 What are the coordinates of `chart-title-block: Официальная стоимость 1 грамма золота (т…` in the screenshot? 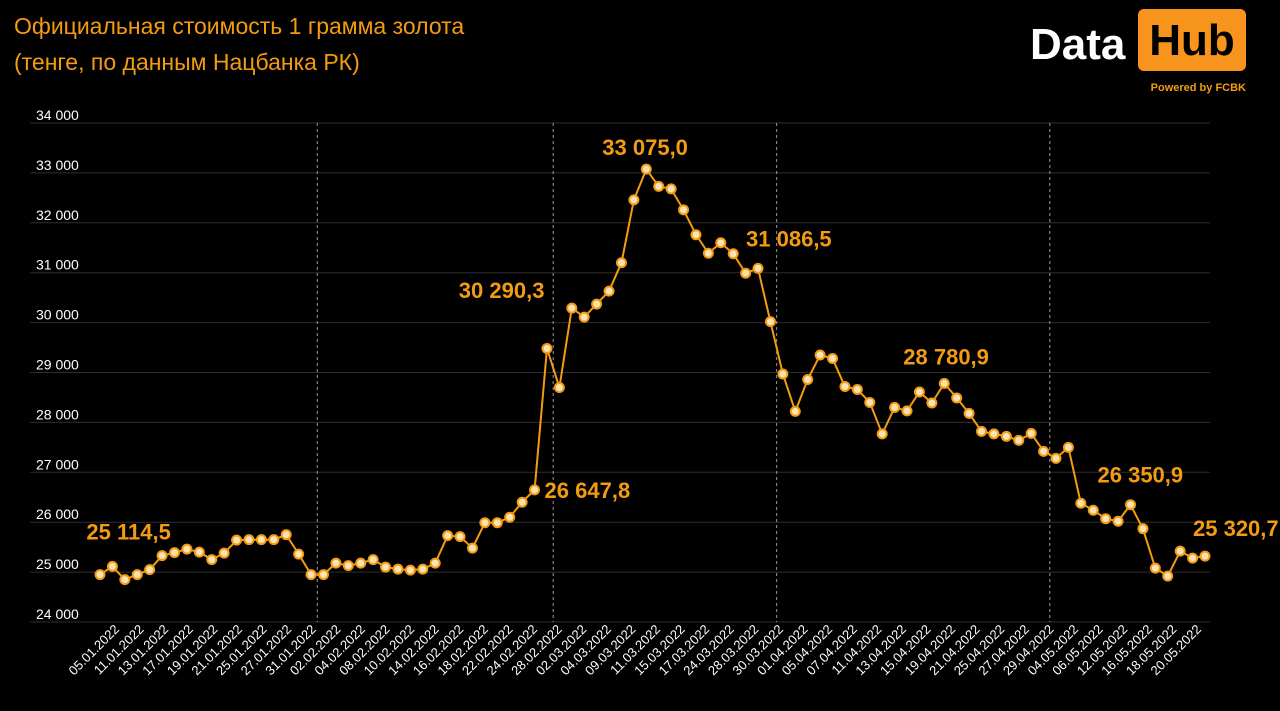 It's located at (239, 44).